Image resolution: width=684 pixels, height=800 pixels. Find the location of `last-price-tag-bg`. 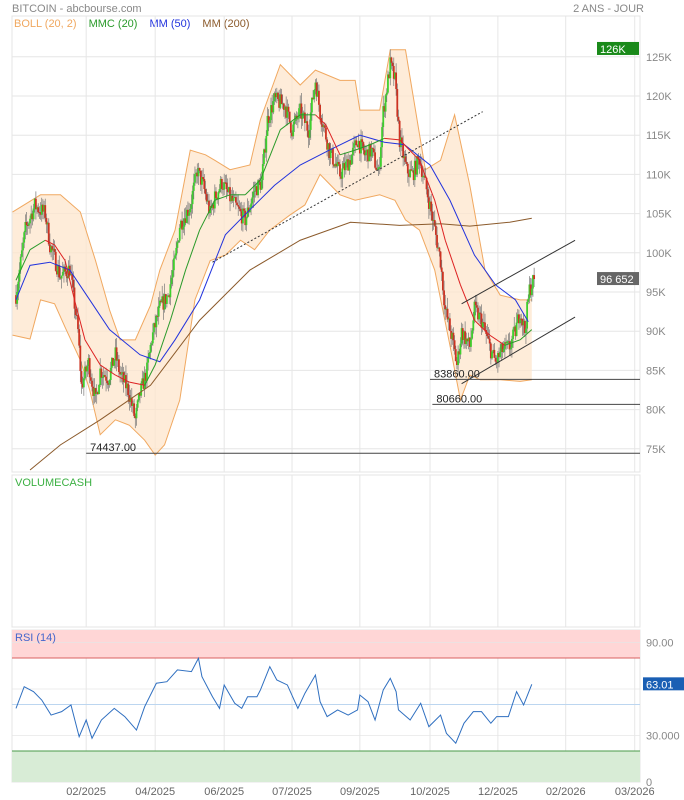

last-price-tag-bg is located at coordinates (618, 279).